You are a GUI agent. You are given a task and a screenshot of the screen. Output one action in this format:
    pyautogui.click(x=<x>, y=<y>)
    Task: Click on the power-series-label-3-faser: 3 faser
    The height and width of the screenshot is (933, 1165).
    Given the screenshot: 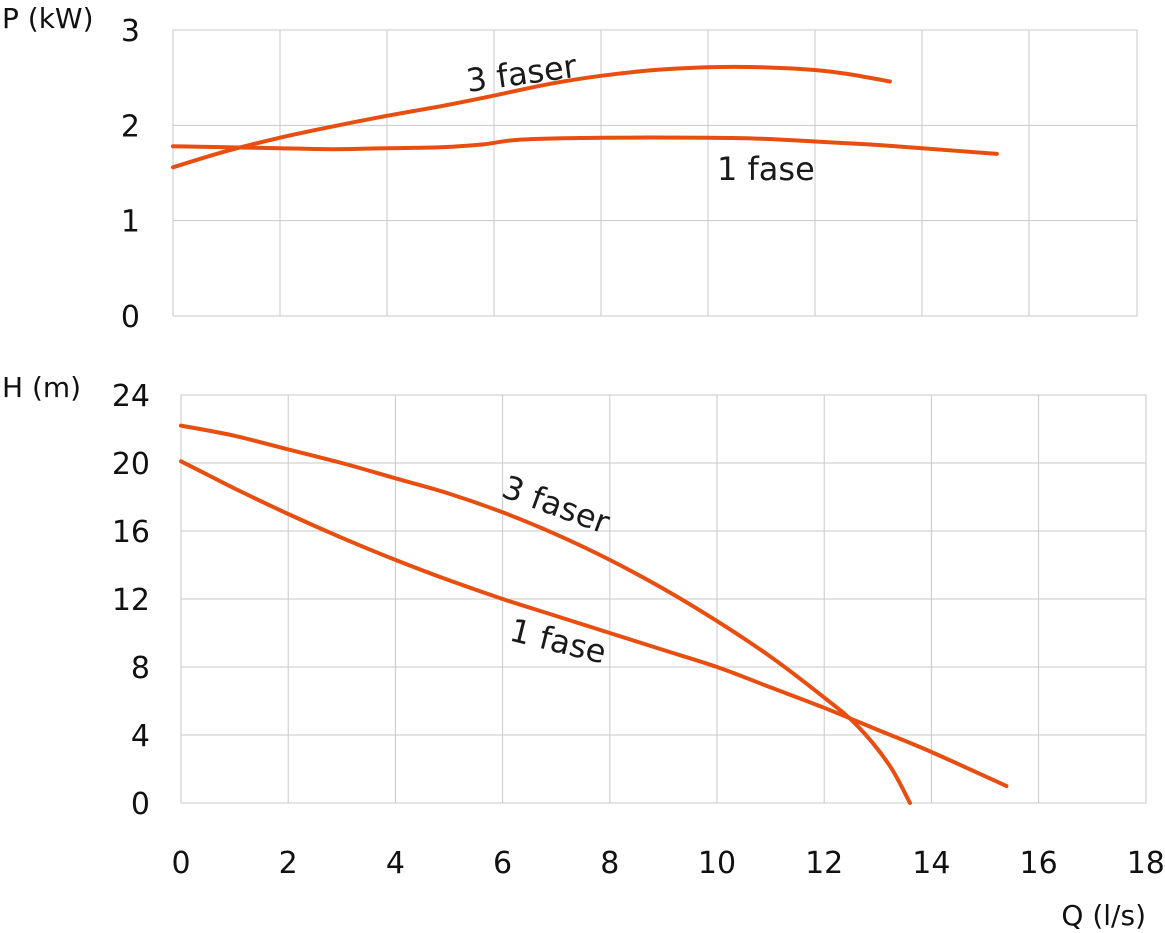 What is the action you would take?
    pyautogui.click(x=522, y=73)
    